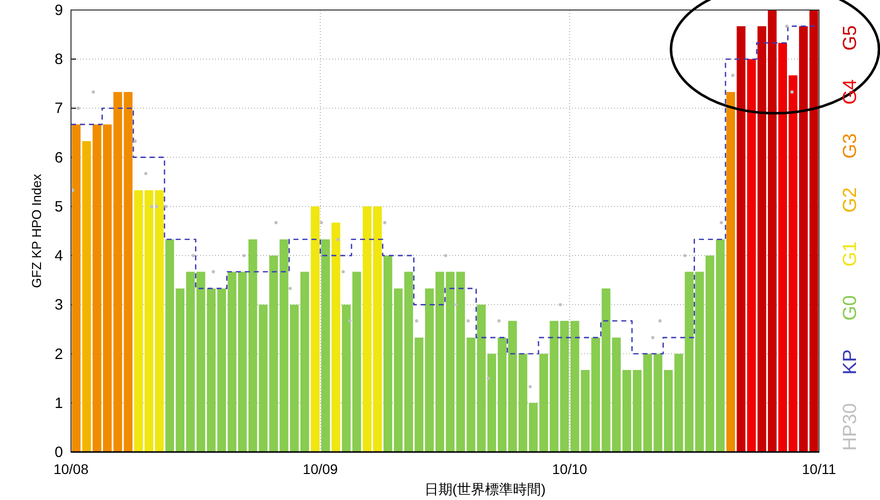 This screenshot has height=500, width=880. Describe the element at coordinates (58, 354) in the screenshot. I see `y-tick-label: 2` at that location.